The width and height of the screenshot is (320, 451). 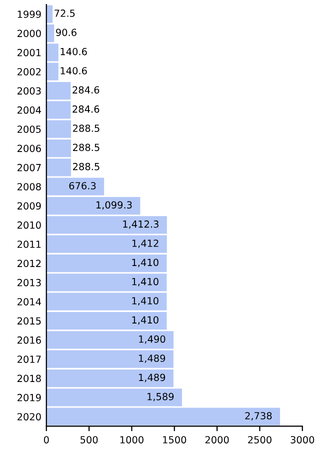 What do you see at coordinates (29, 225) in the screenshot?
I see `y-tick-label: 2010` at bounding box center [29, 225].